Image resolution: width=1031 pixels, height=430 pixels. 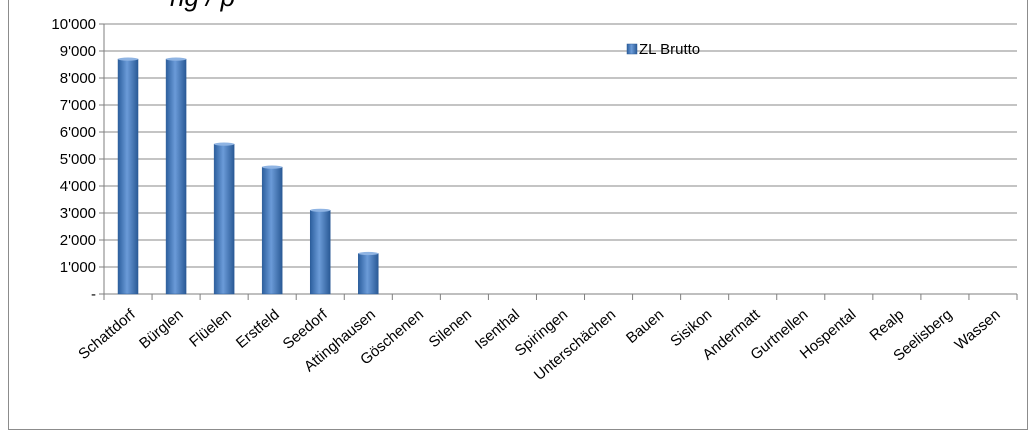 I want to click on chart-title-fragment: ng / p, so click(x=202, y=6).